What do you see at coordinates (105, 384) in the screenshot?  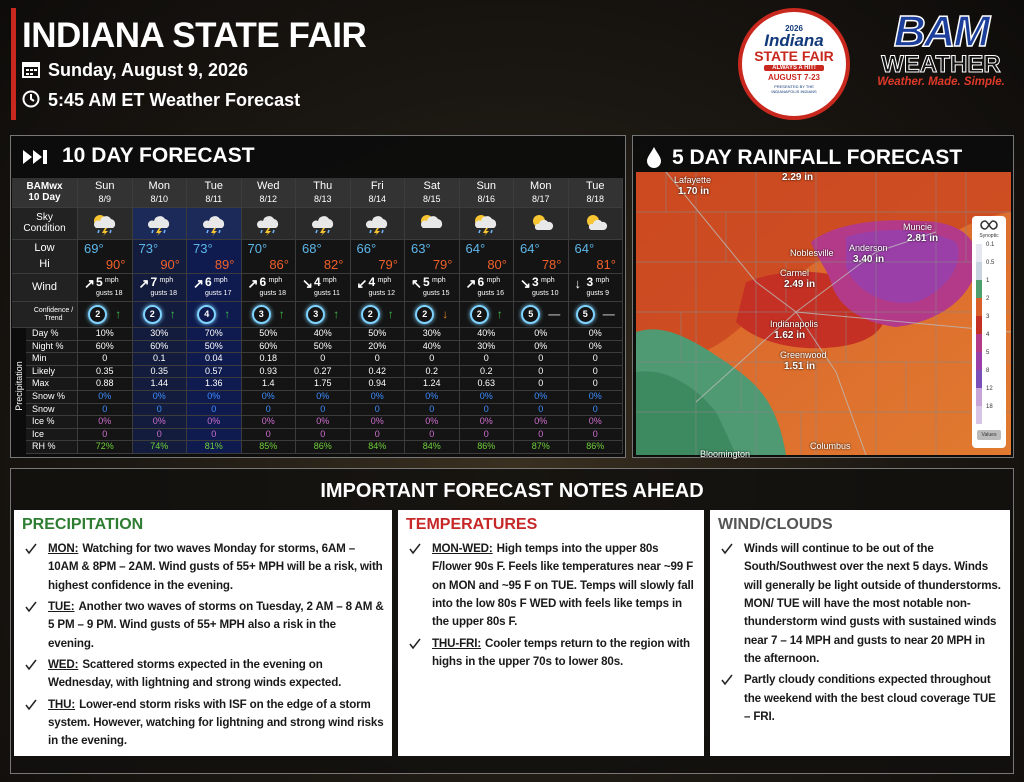 I see `precip-cell: 0.88` at bounding box center [105, 384].